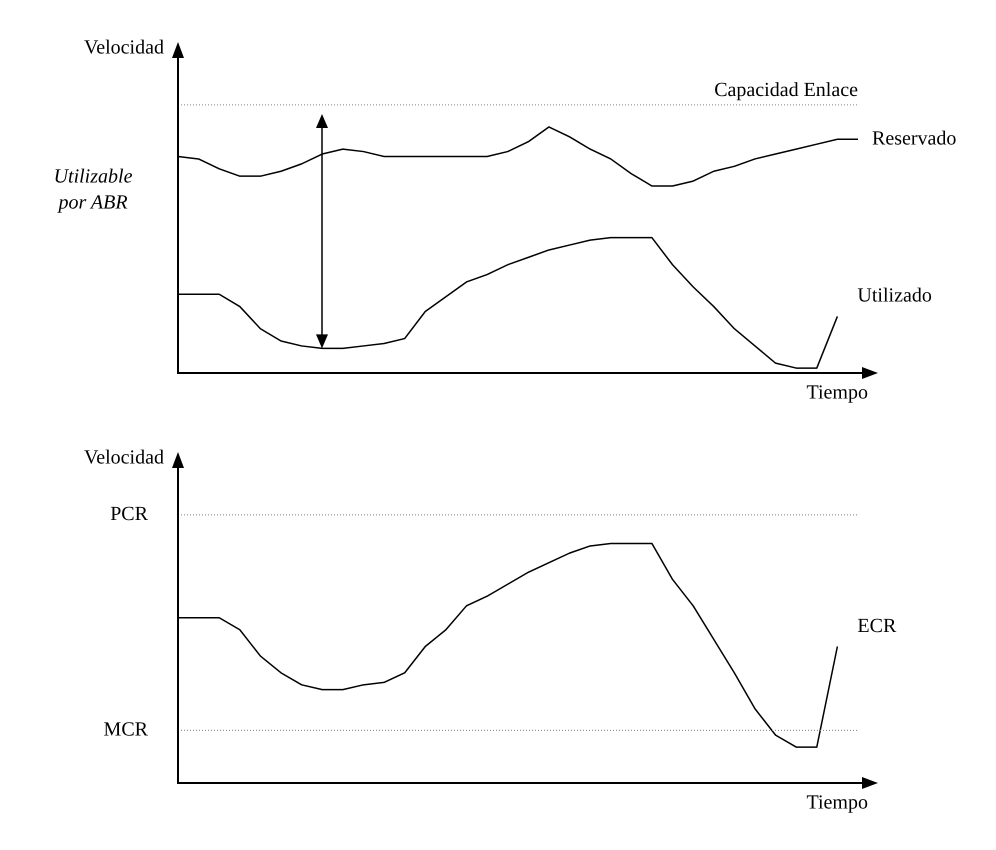  I want to click on series-label: ECR, so click(877, 625).